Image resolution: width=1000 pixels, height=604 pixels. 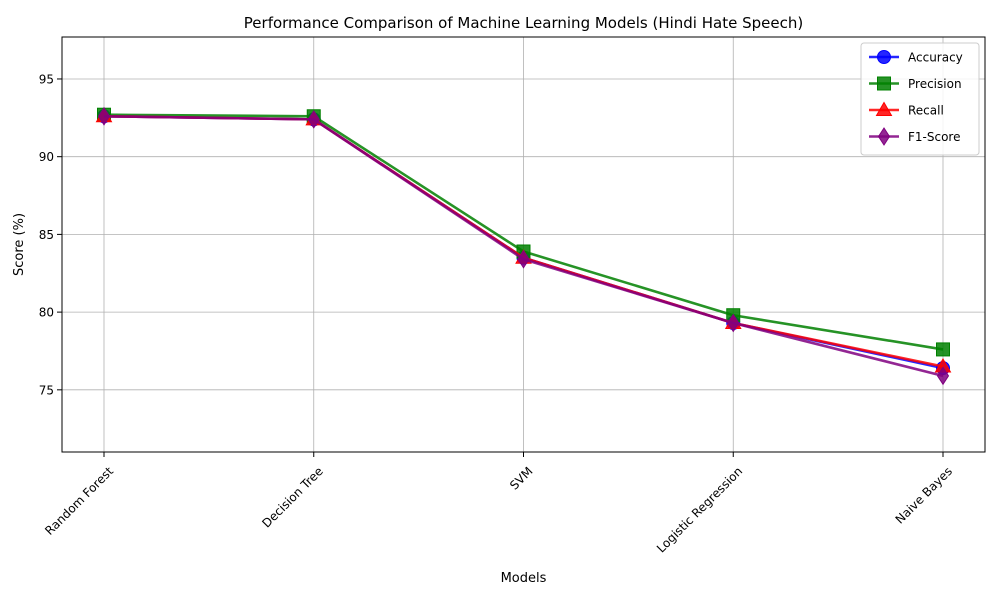 What do you see at coordinates (935, 58) in the screenshot?
I see `legend-label-accuracy: Accuracy` at bounding box center [935, 58].